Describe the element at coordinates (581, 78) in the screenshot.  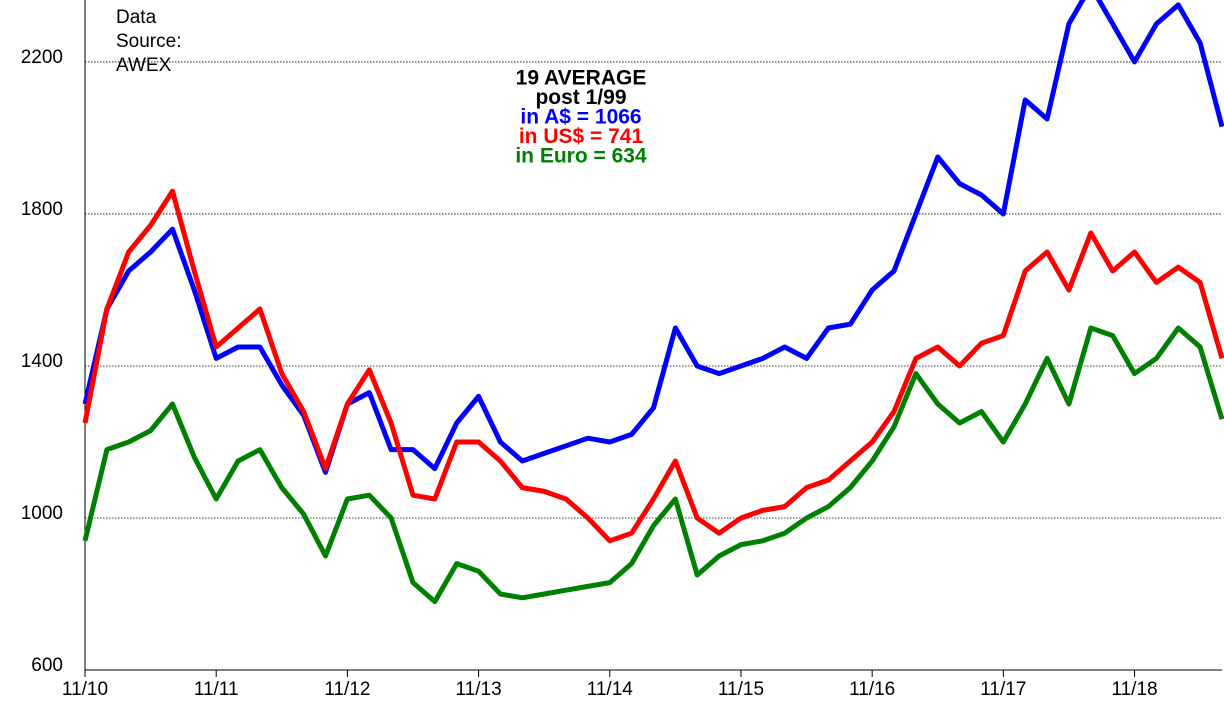
I see `annotation: 19 AVERAGE` at that location.